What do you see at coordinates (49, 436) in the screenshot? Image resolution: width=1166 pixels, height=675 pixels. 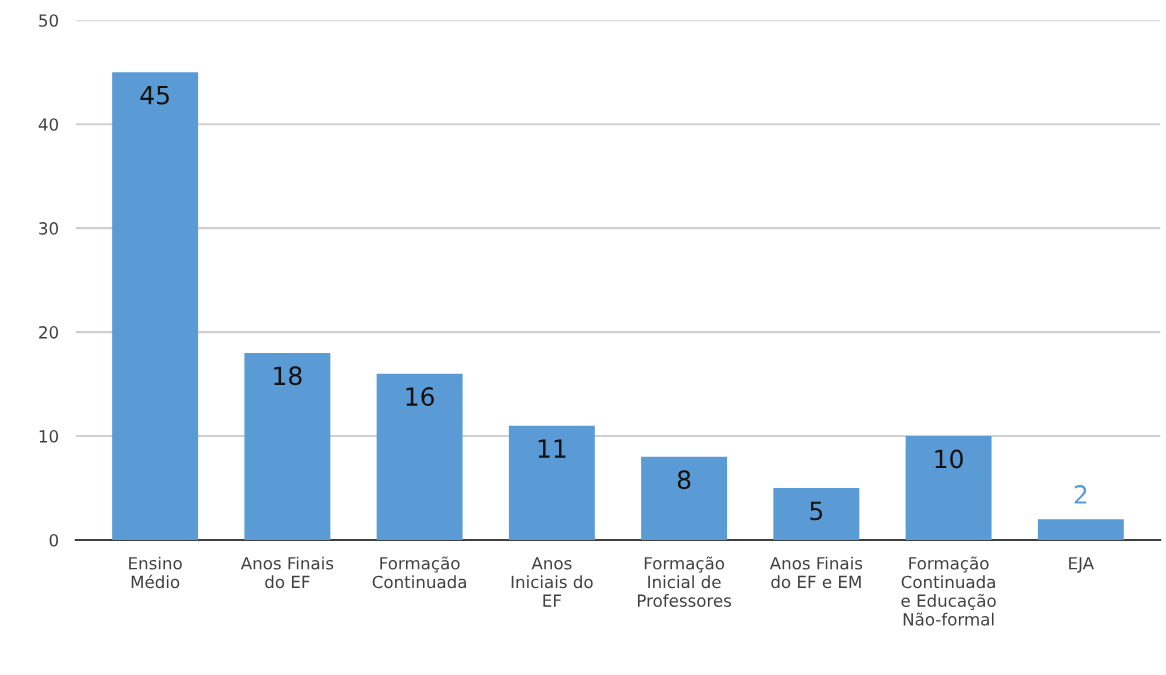 I see `y-tick-label: 10` at bounding box center [49, 436].